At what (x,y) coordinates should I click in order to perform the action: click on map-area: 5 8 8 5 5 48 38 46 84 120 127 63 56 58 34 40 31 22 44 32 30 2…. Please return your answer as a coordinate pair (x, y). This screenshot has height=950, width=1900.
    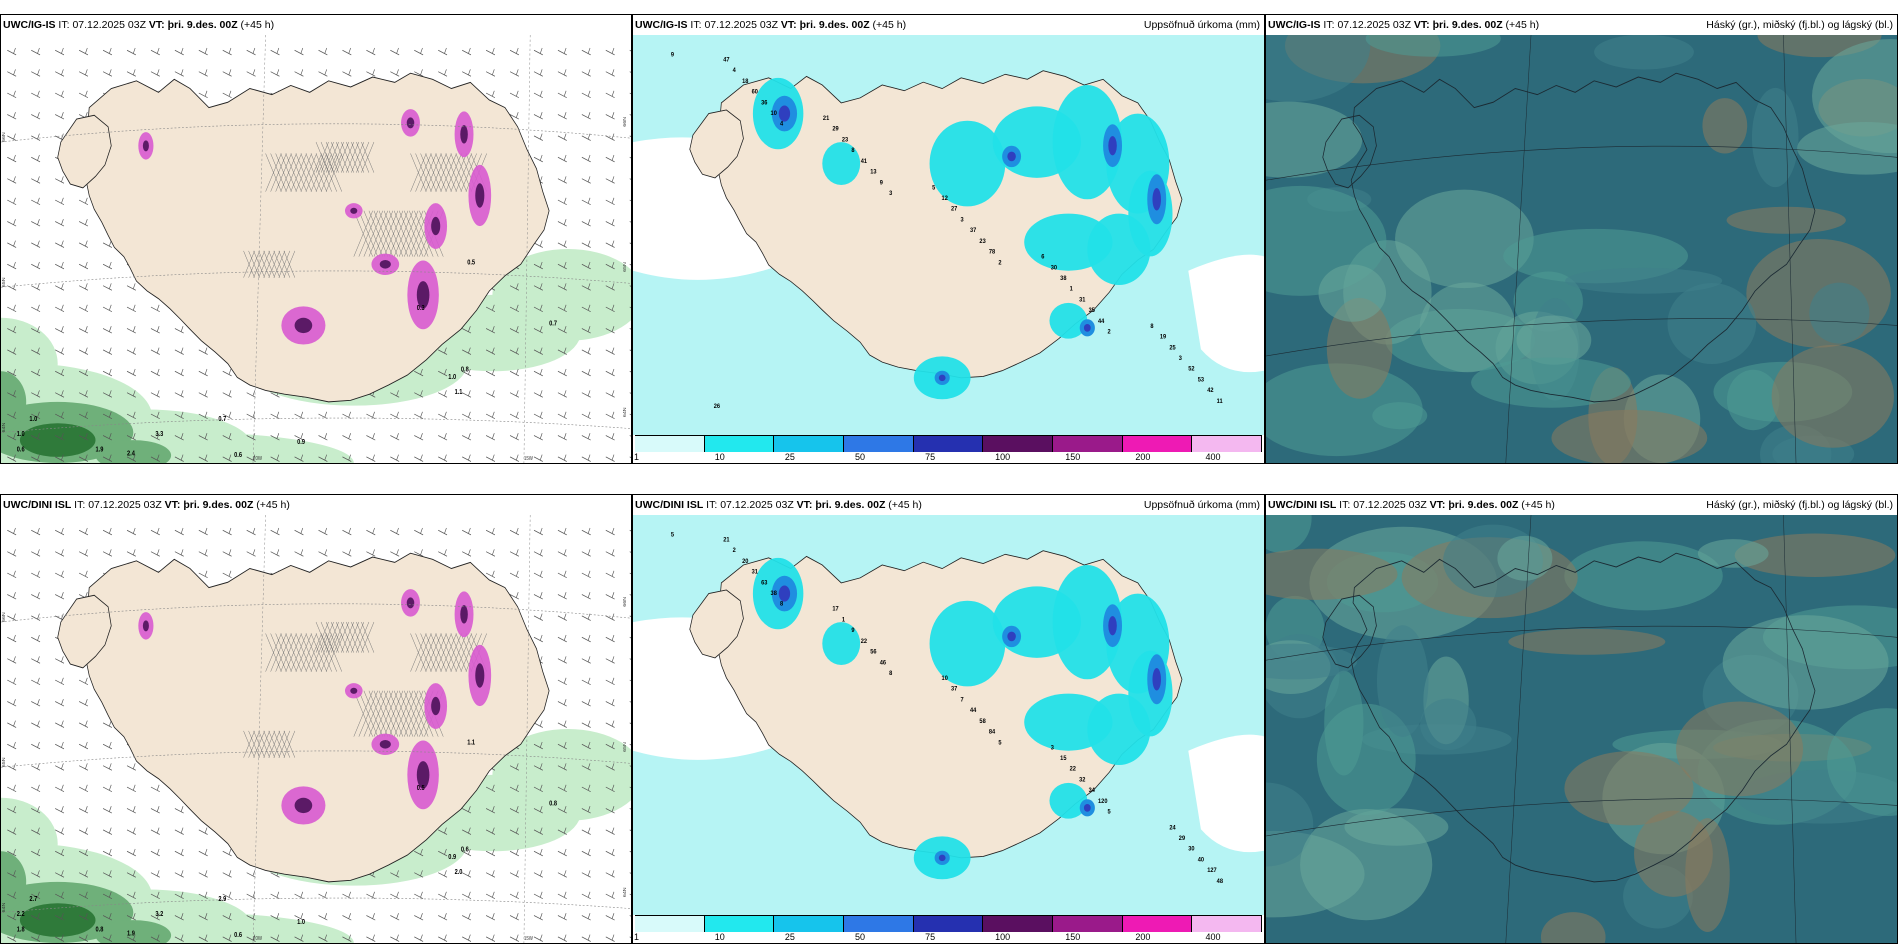
    Looking at the image, I should click on (948, 715).